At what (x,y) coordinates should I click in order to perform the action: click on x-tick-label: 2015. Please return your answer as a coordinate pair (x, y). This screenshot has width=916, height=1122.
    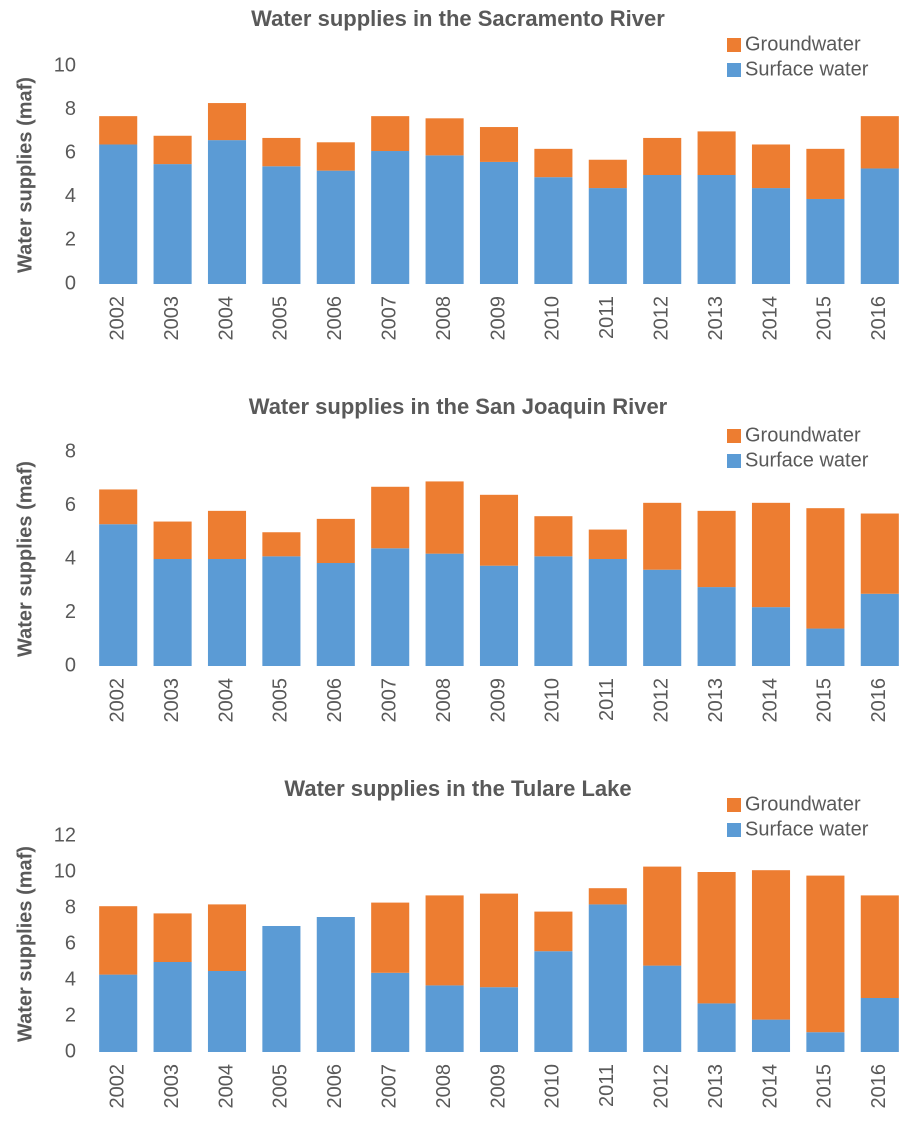
    Looking at the image, I should click on (825, 318).